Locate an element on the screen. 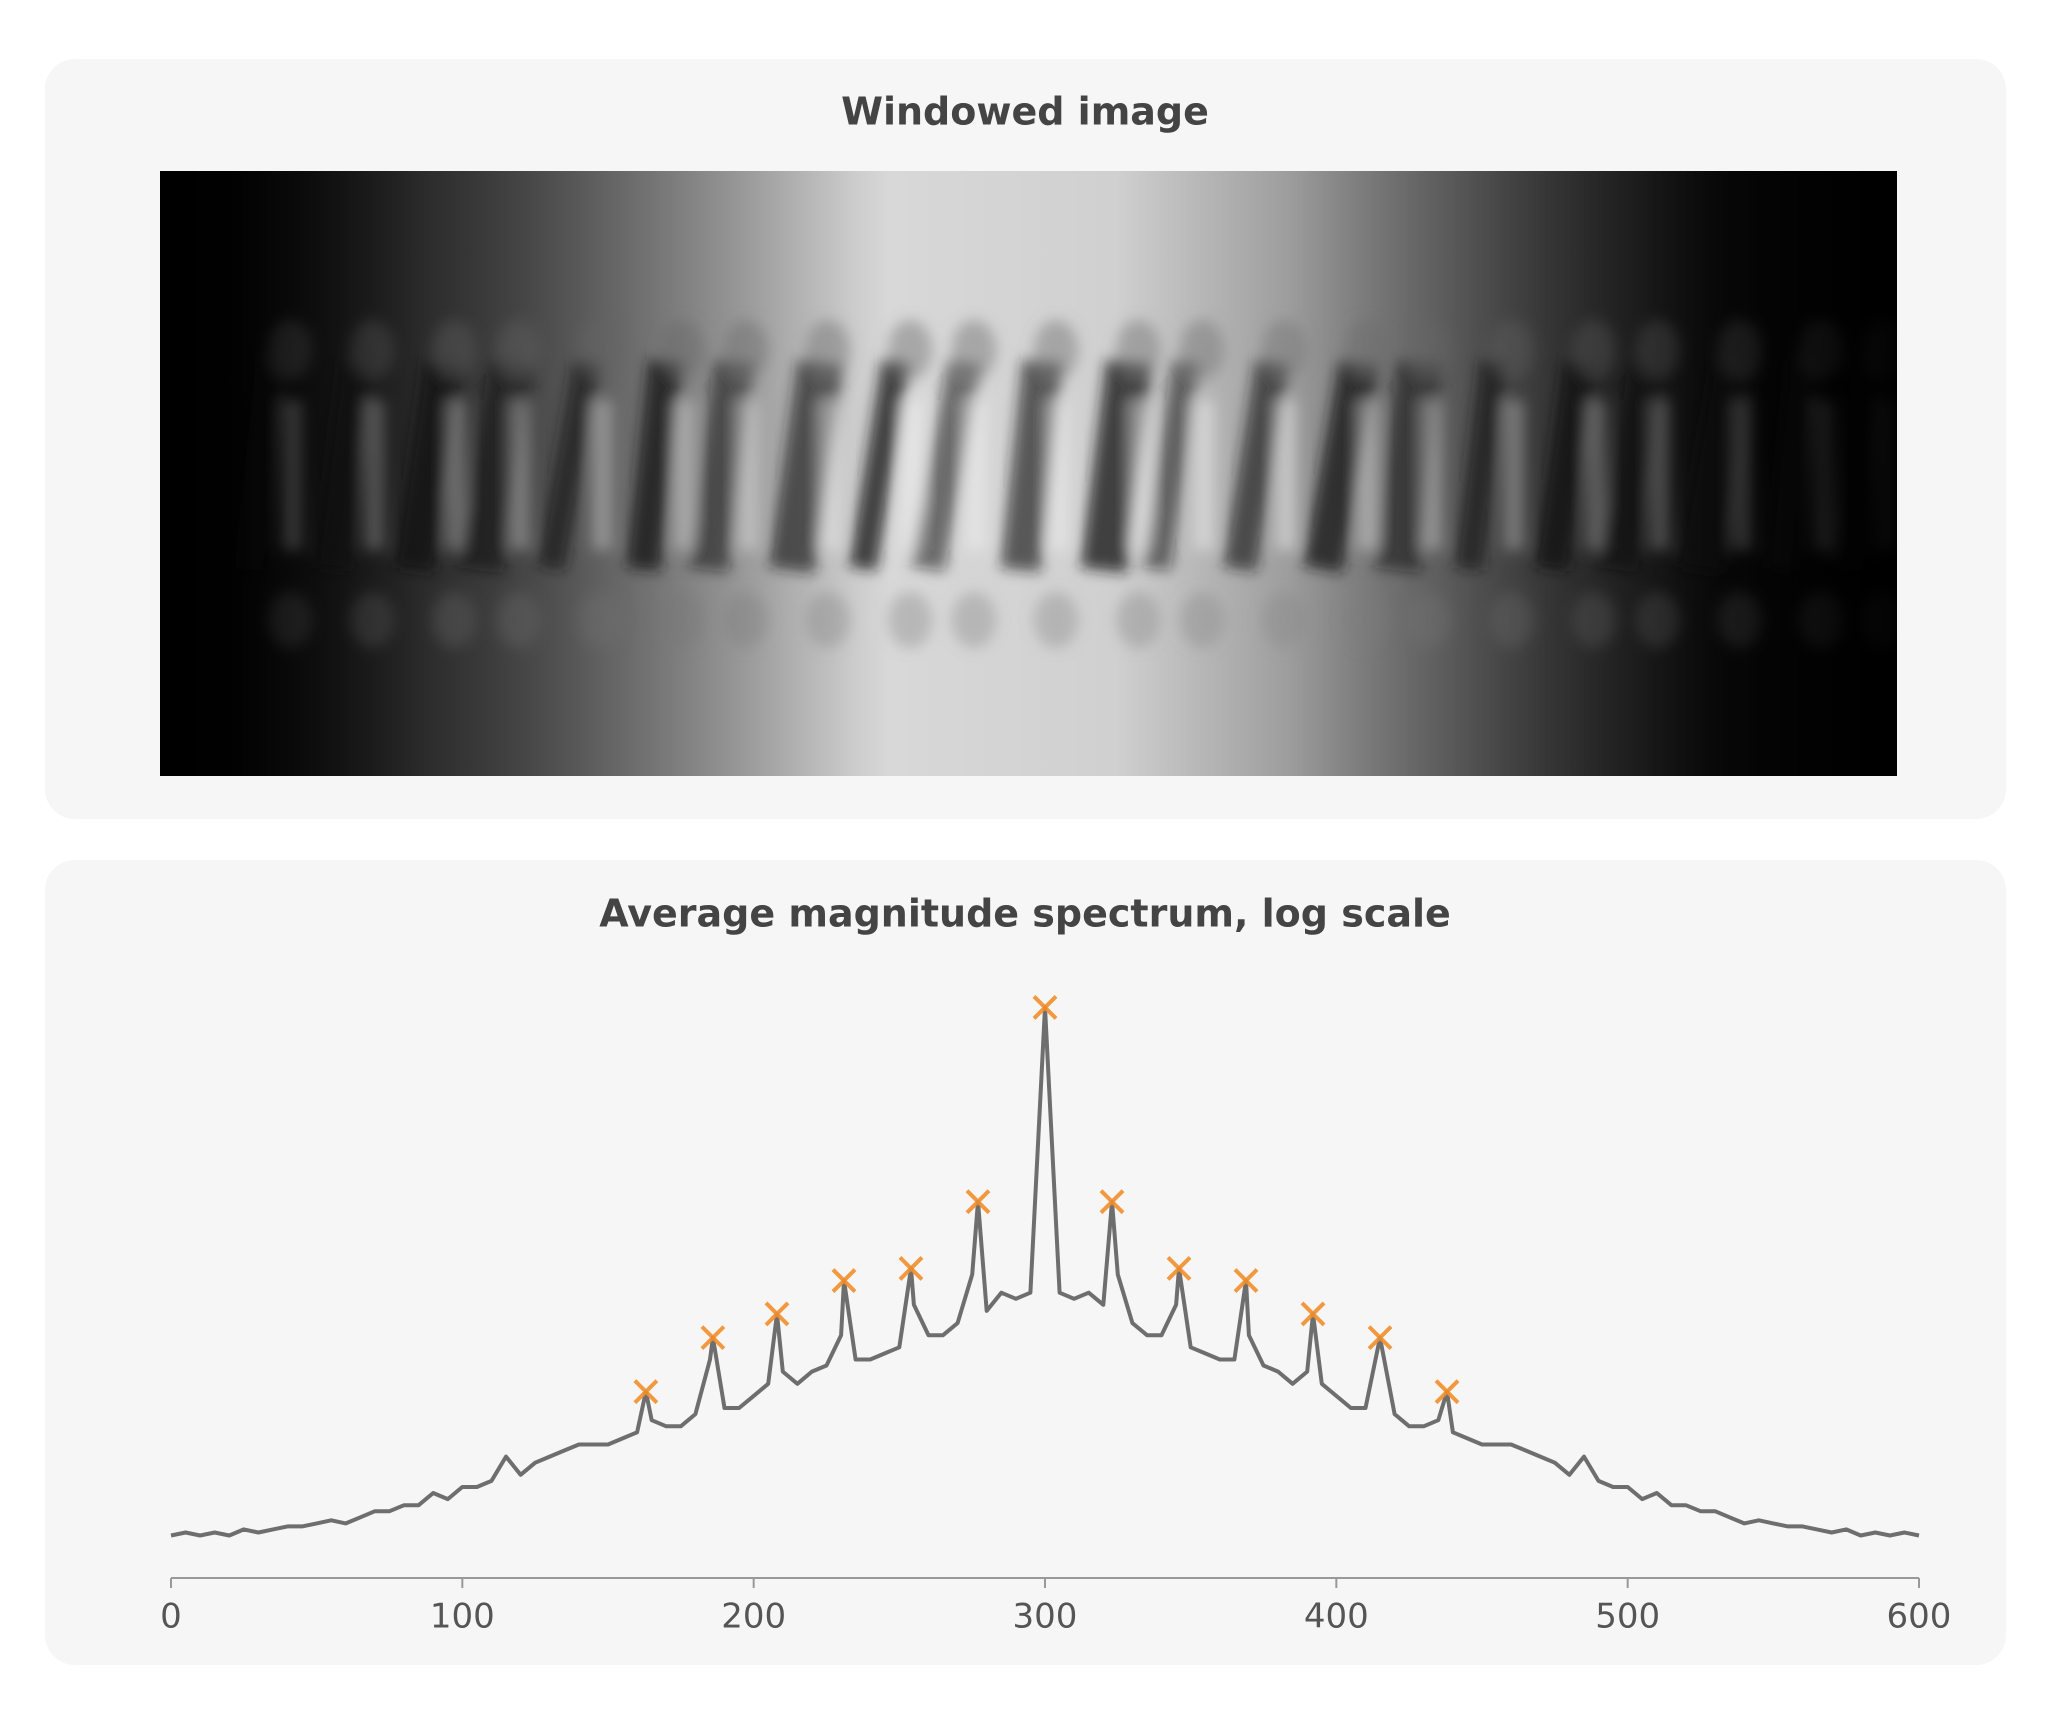  x-tick-label: 500 is located at coordinates (1627, 1617).